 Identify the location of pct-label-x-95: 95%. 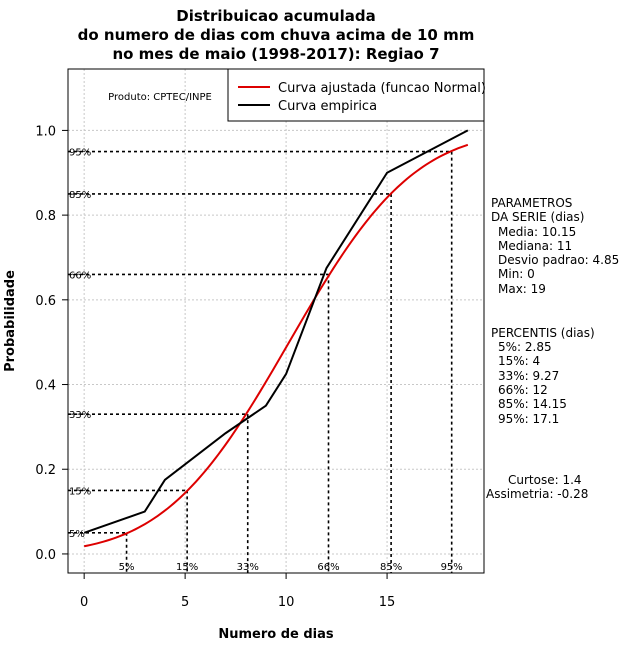
(452, 567).